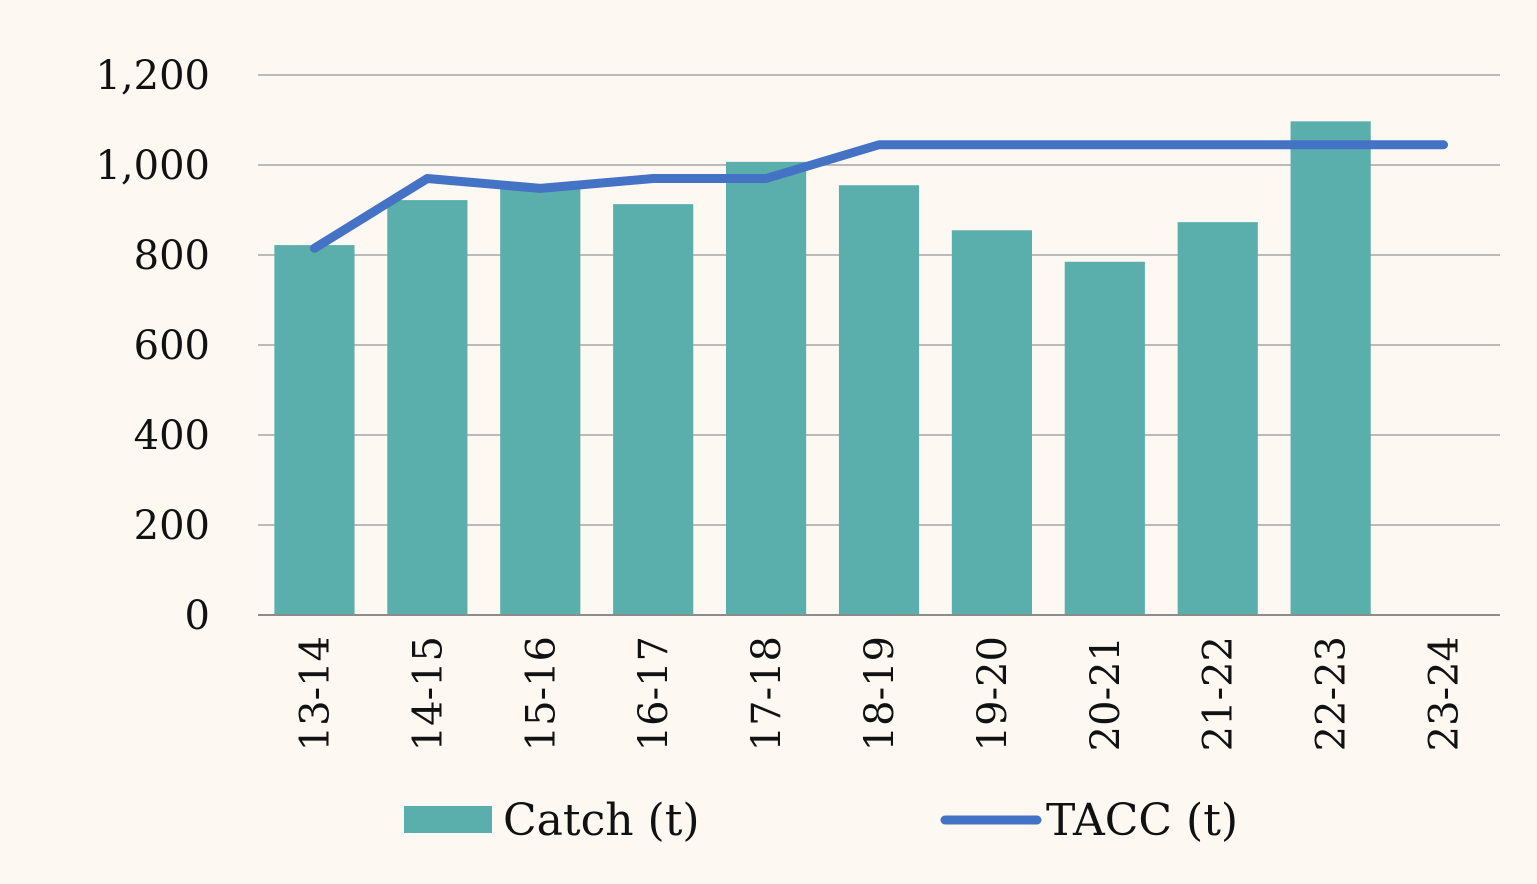 The width and height of the screenshot is (1537, 884). I want to click on y-tick-label: 0, so click(197, 616).